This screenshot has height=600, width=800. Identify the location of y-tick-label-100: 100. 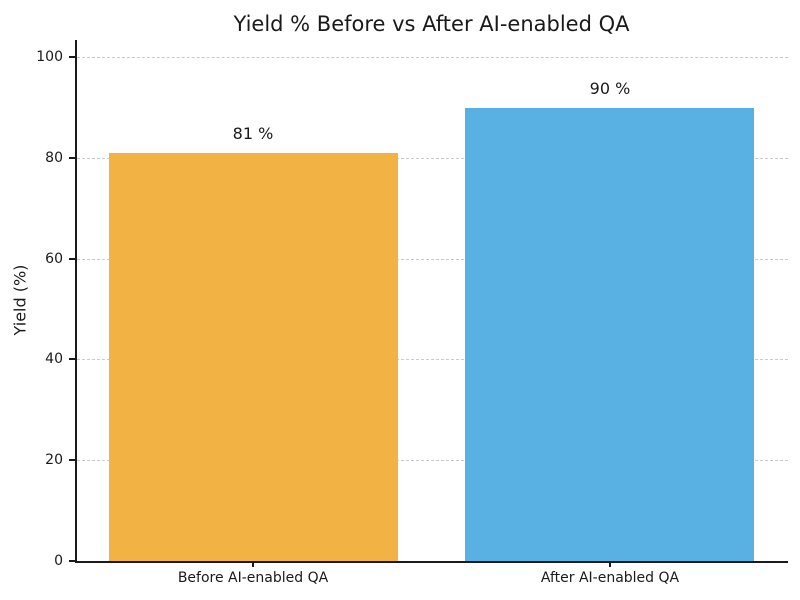
(49, 57).